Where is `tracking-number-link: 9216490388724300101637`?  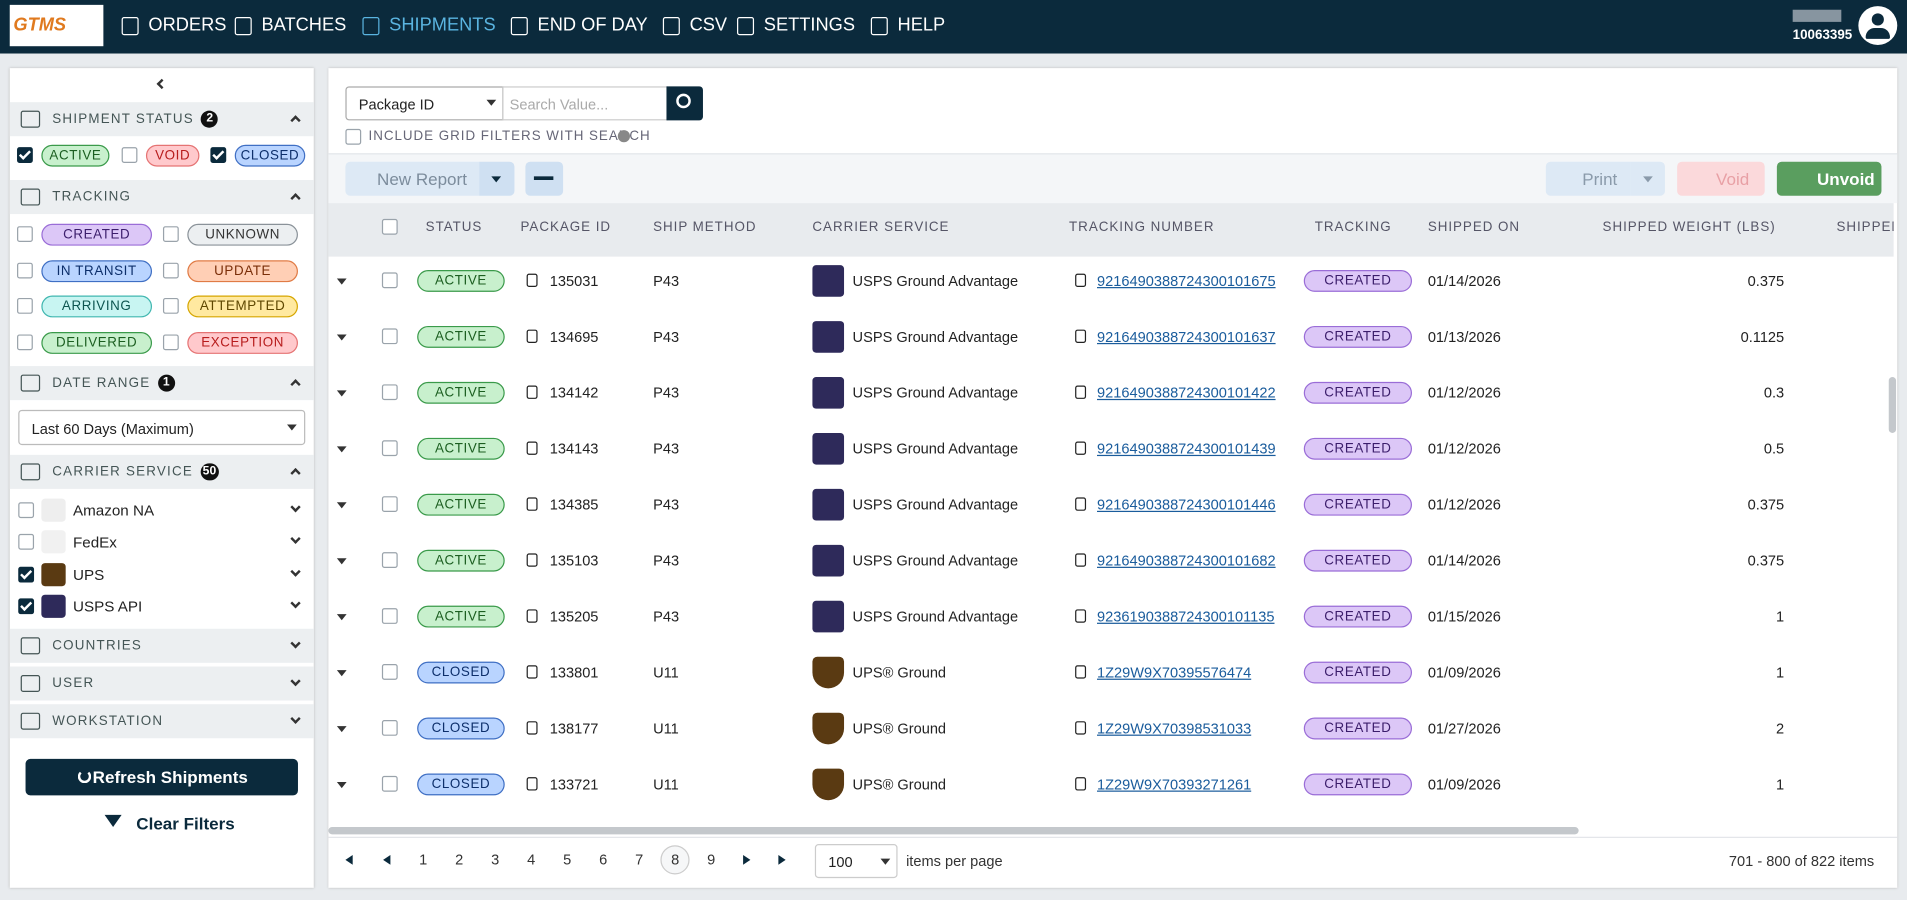 tracking-number-link: 9216490388724300101637 is located at coordinates (1186, 337).